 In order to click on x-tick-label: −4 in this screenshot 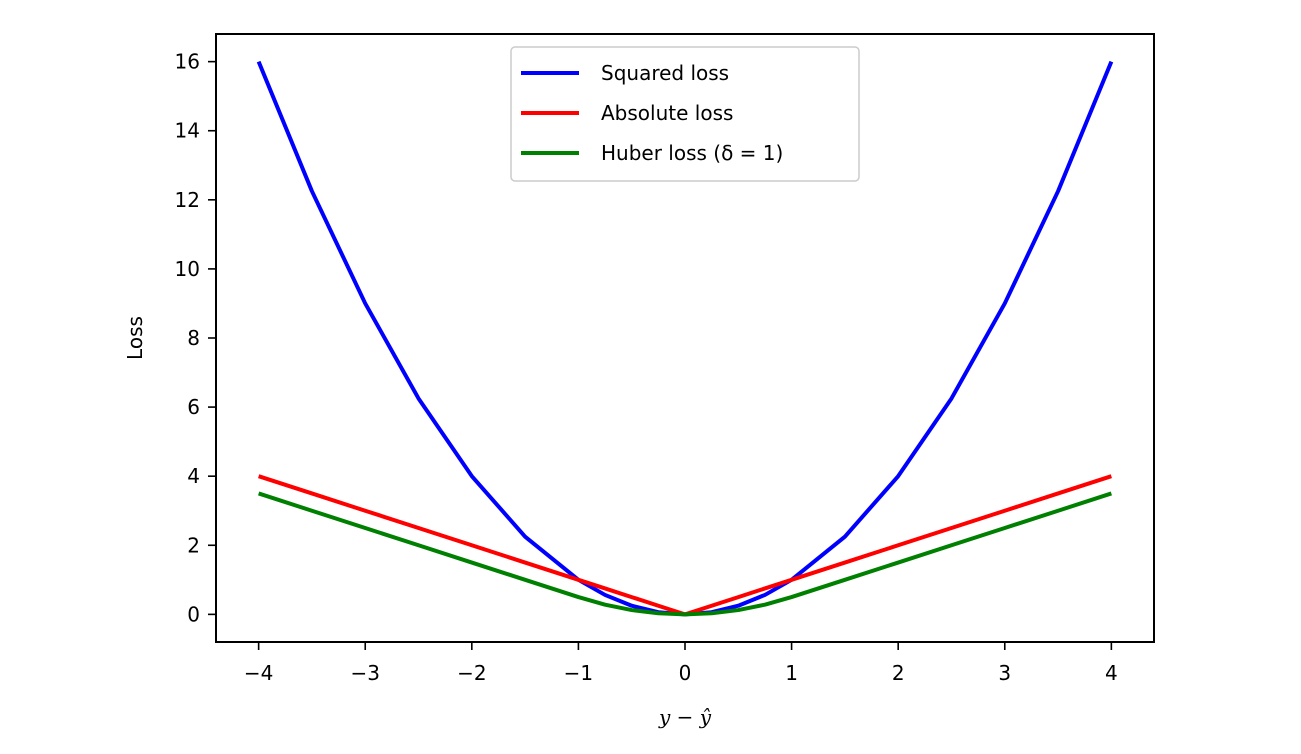, I will do `click(258, 673)`.